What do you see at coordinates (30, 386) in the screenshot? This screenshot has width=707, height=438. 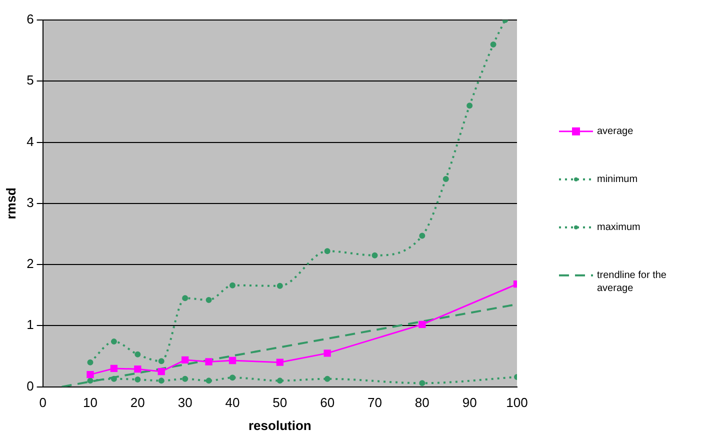 I see `y-tick-label: 0` at bounding box center [30, 386].